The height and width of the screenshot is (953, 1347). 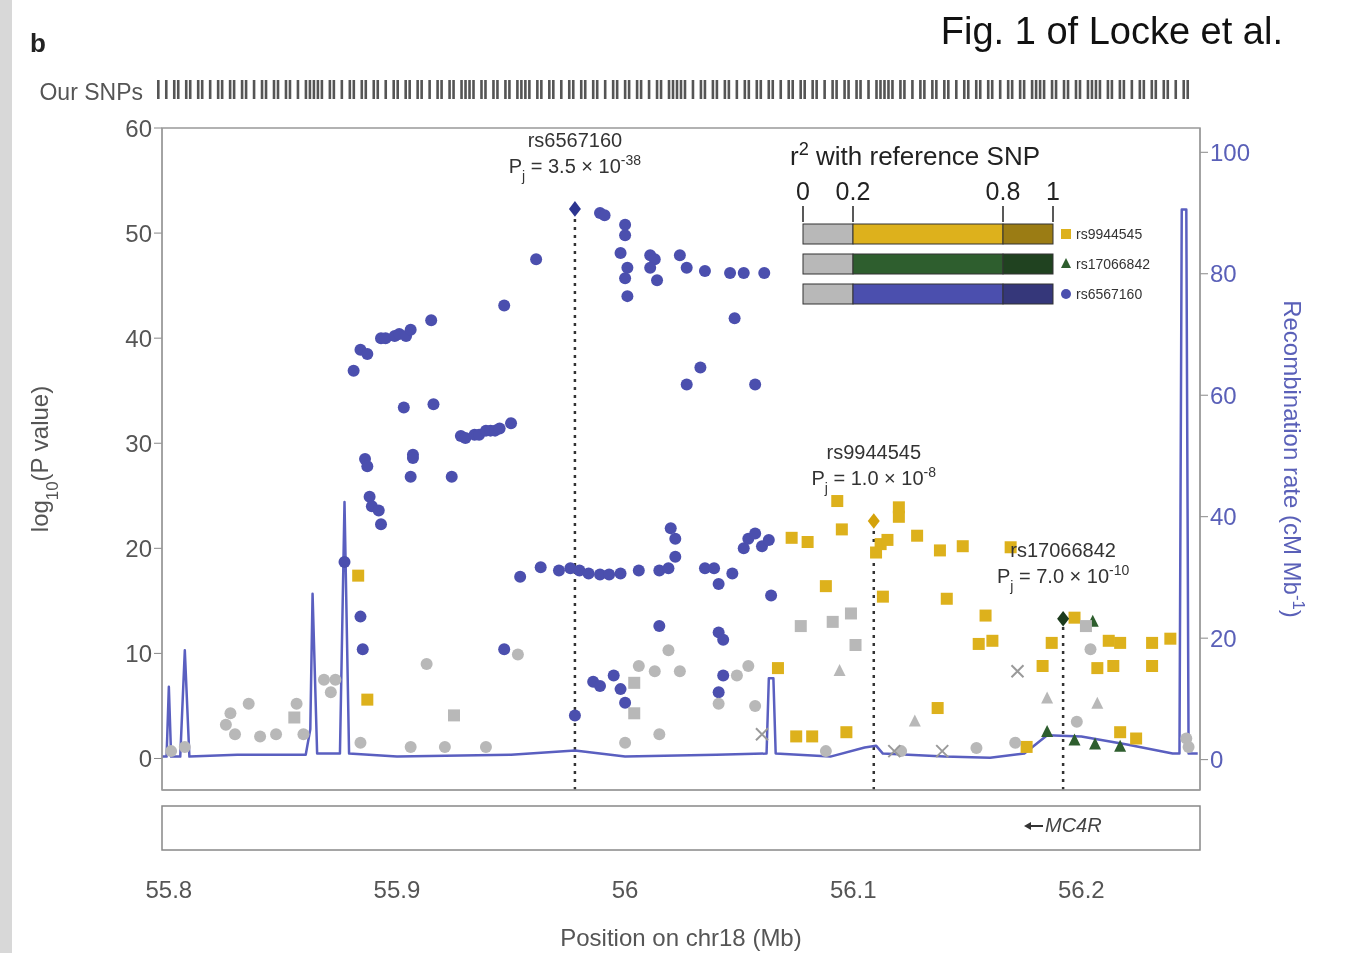 What do you see at coordinates (1053, 191) in the screenshot?
I see `annotation: 1` at bounding box center [1053, 191].